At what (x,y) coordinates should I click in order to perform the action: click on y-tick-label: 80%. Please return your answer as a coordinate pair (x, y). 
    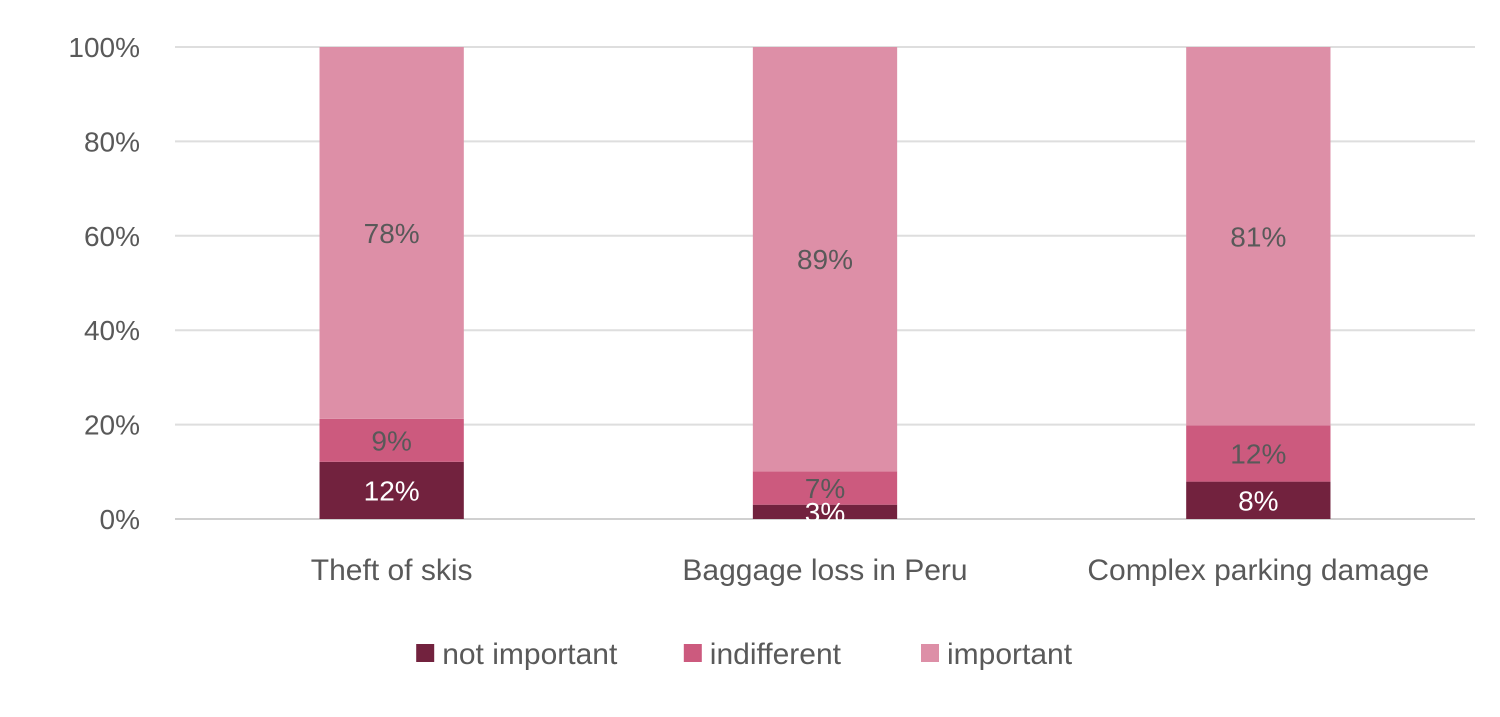
    Looking at the image, I should click on (112, 141).